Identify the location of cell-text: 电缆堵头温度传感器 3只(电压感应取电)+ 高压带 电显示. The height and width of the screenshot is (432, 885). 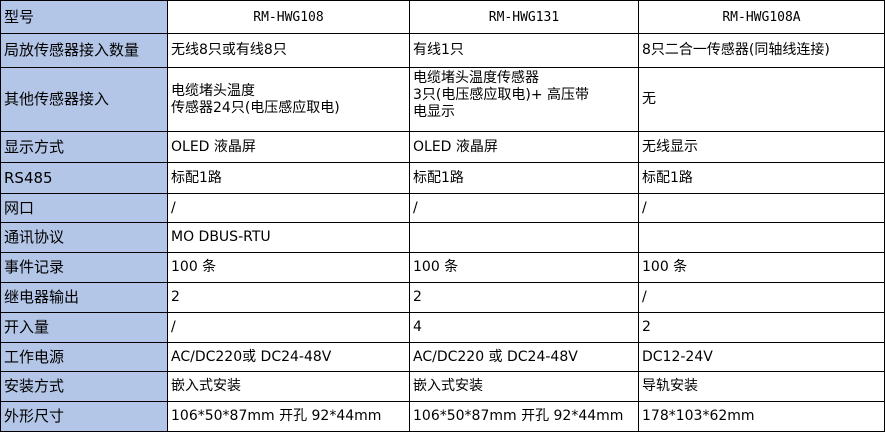
(524, 100).